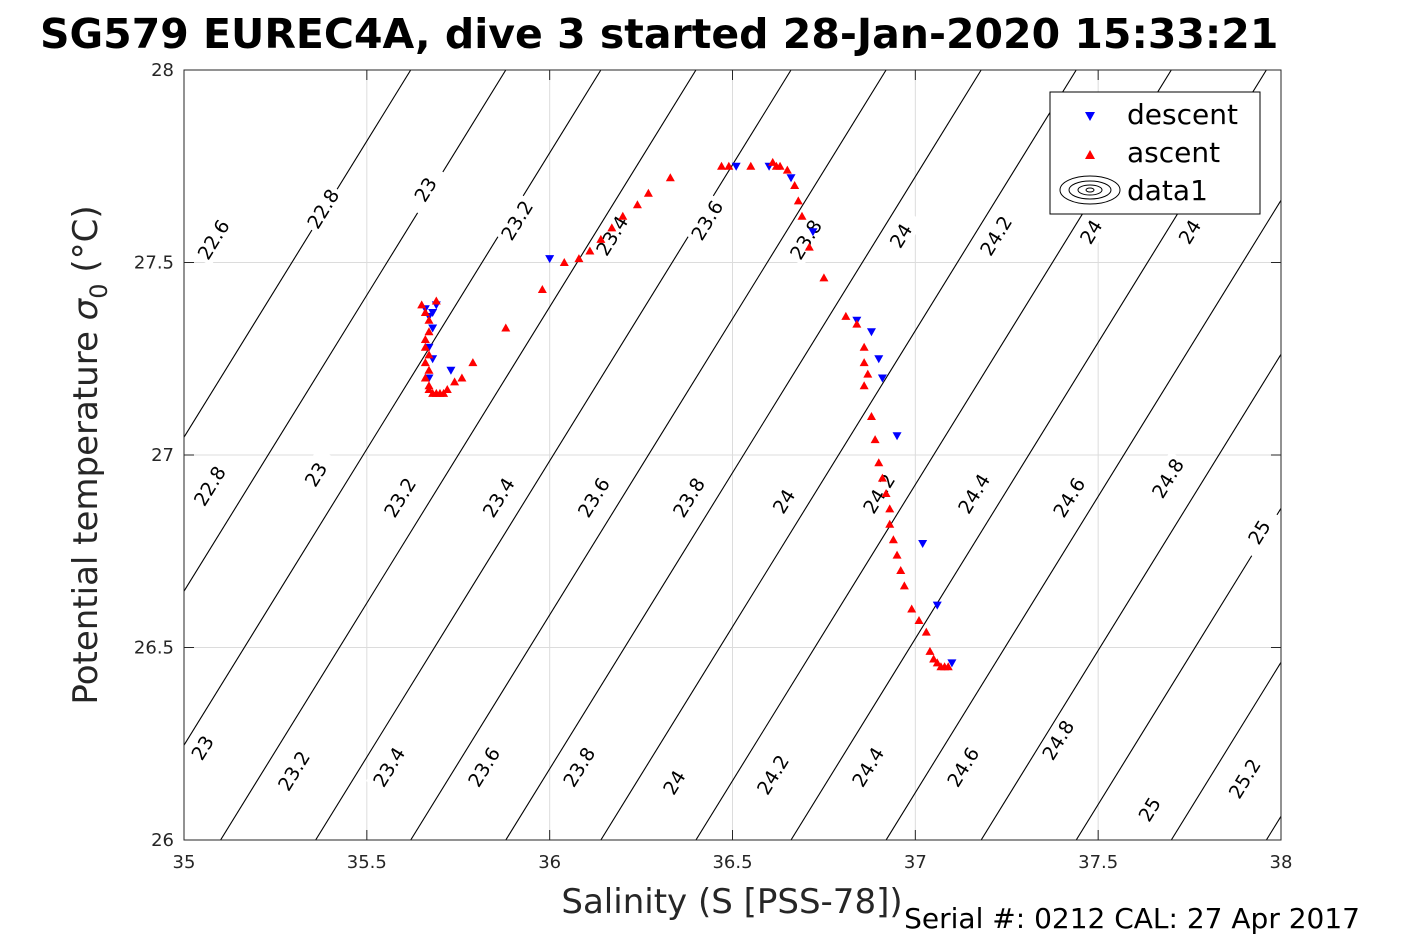  I want to click on legend-box, so click(1155, 153).